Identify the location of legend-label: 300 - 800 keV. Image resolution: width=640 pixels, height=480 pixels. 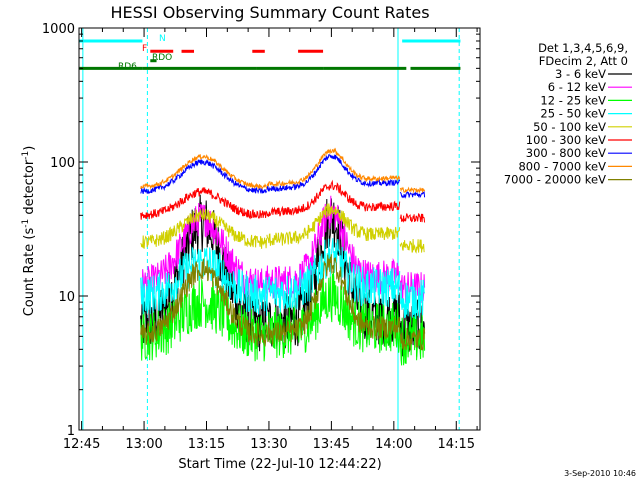
(566, 153).